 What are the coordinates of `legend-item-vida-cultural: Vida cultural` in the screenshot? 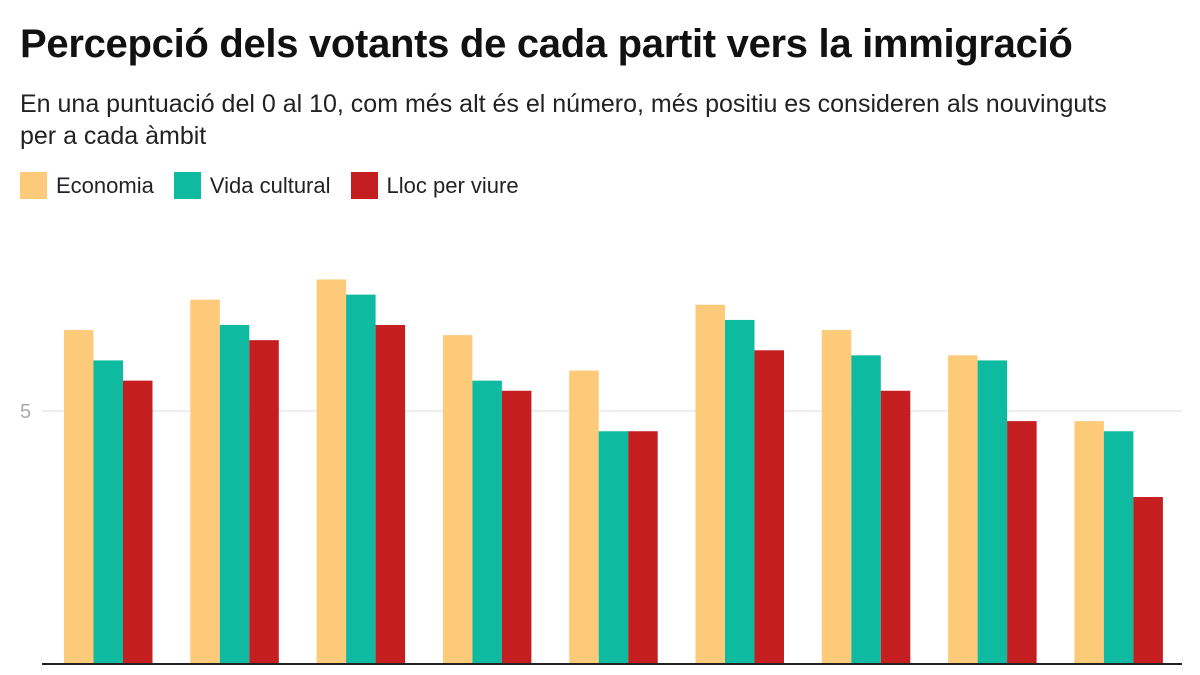 It's located at (252, 185).